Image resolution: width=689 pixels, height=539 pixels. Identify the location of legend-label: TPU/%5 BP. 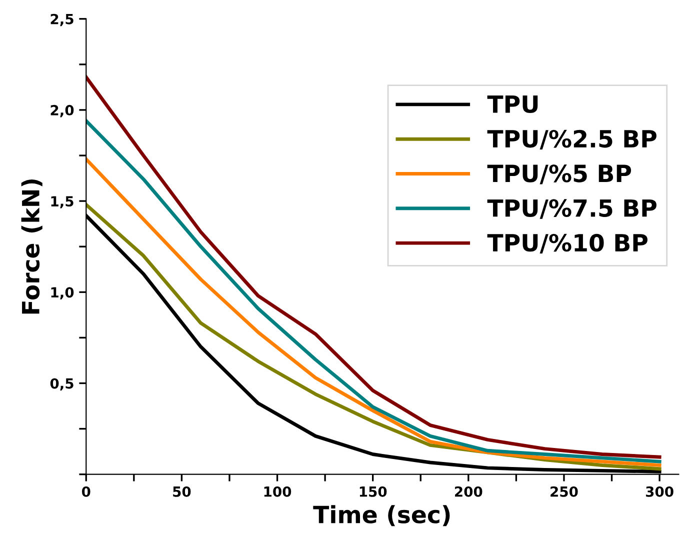
(559, 174).